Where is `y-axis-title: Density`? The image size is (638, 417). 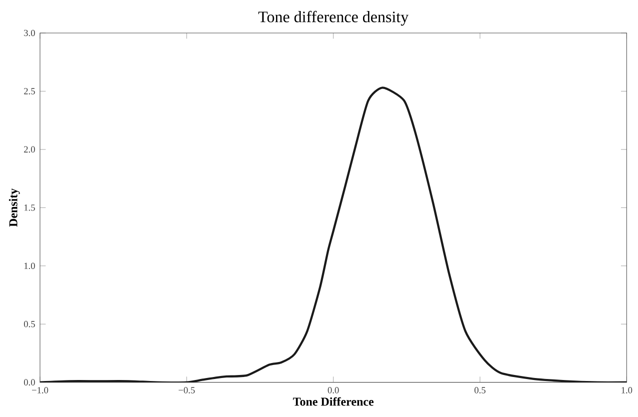
y-axis-title: Density is located at coordinates (14, 207).